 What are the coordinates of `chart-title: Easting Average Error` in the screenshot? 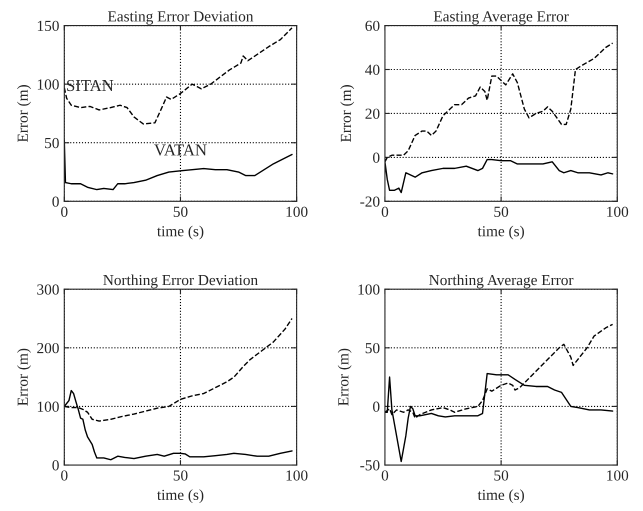 It's located at (501, 18).